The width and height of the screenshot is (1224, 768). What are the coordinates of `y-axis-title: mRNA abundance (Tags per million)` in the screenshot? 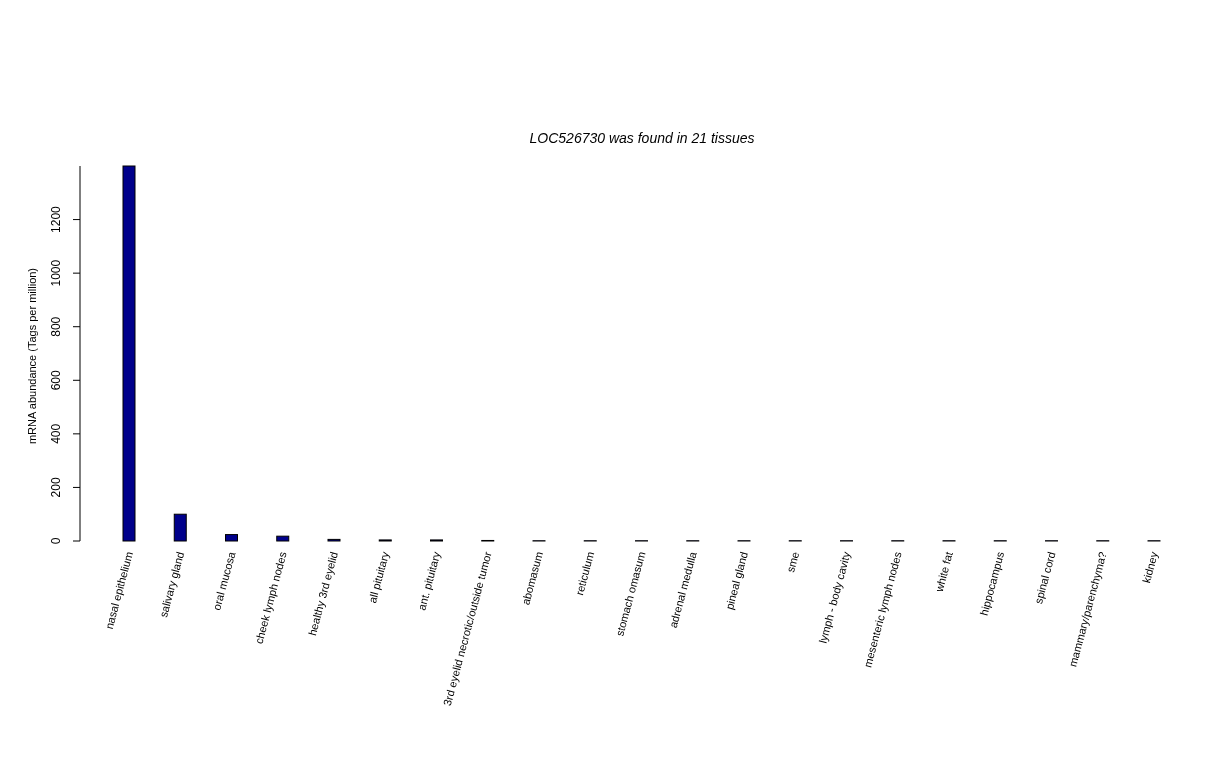 It's located at (32, 356).